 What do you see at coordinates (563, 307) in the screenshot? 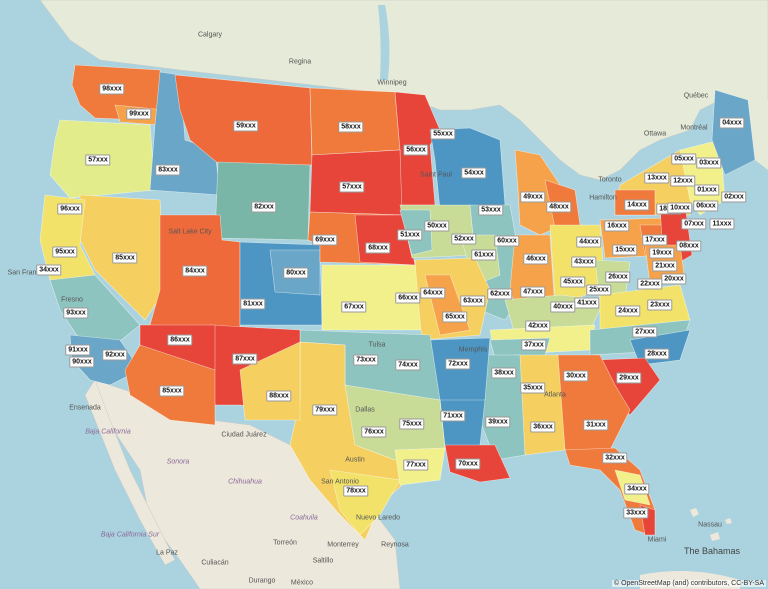
I see `zip-region-label: 40xxx` at bounding box center [563, 307].